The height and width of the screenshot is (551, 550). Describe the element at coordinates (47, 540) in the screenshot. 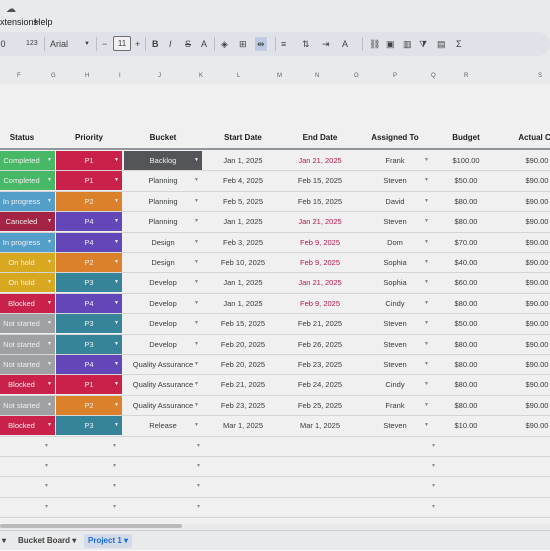

I see `tab-bucket-board: Bucket Board ▾` at that location.